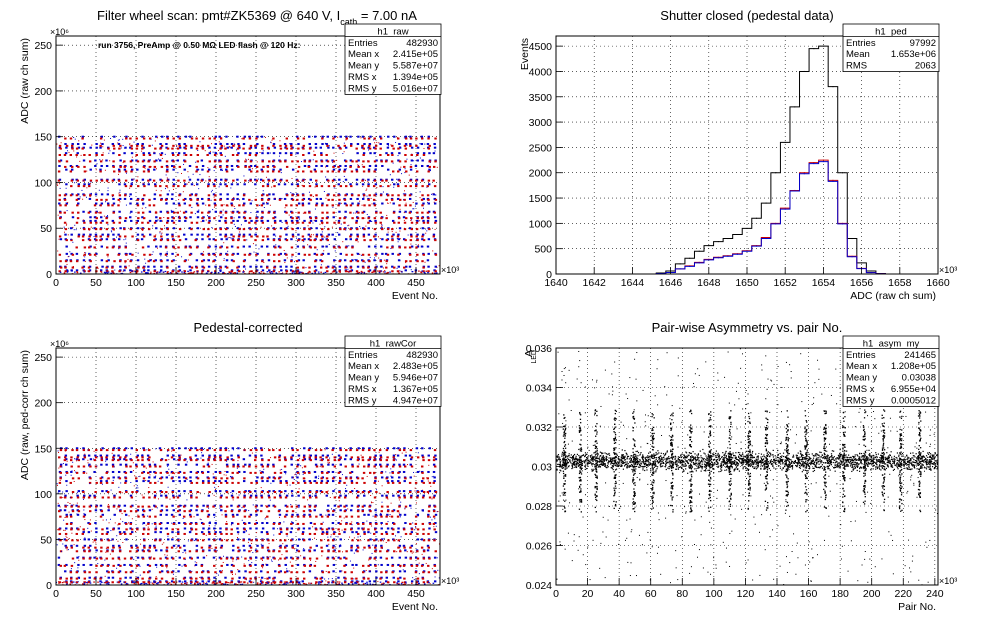 The image size is (996, 622). Describe the element at coordinates (786, 283) in the screenshot. I see `x-tick-label: 1652` at that location.